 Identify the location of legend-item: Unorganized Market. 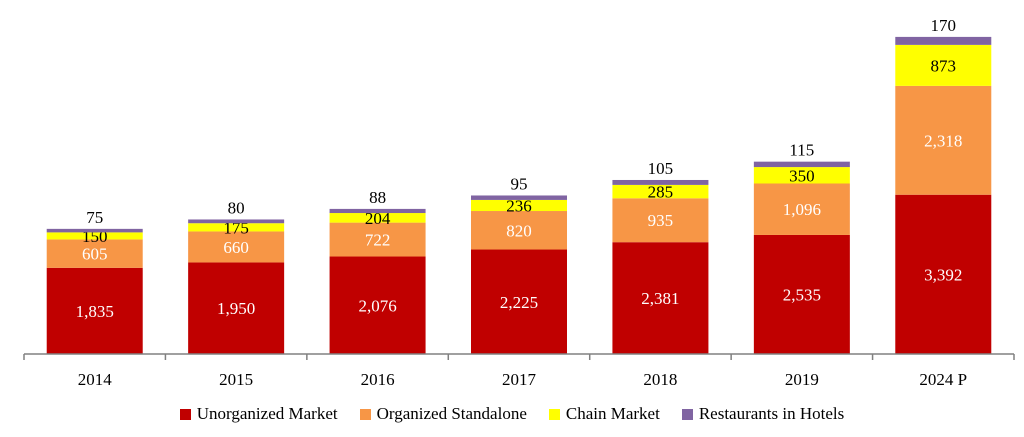
(258, 414).